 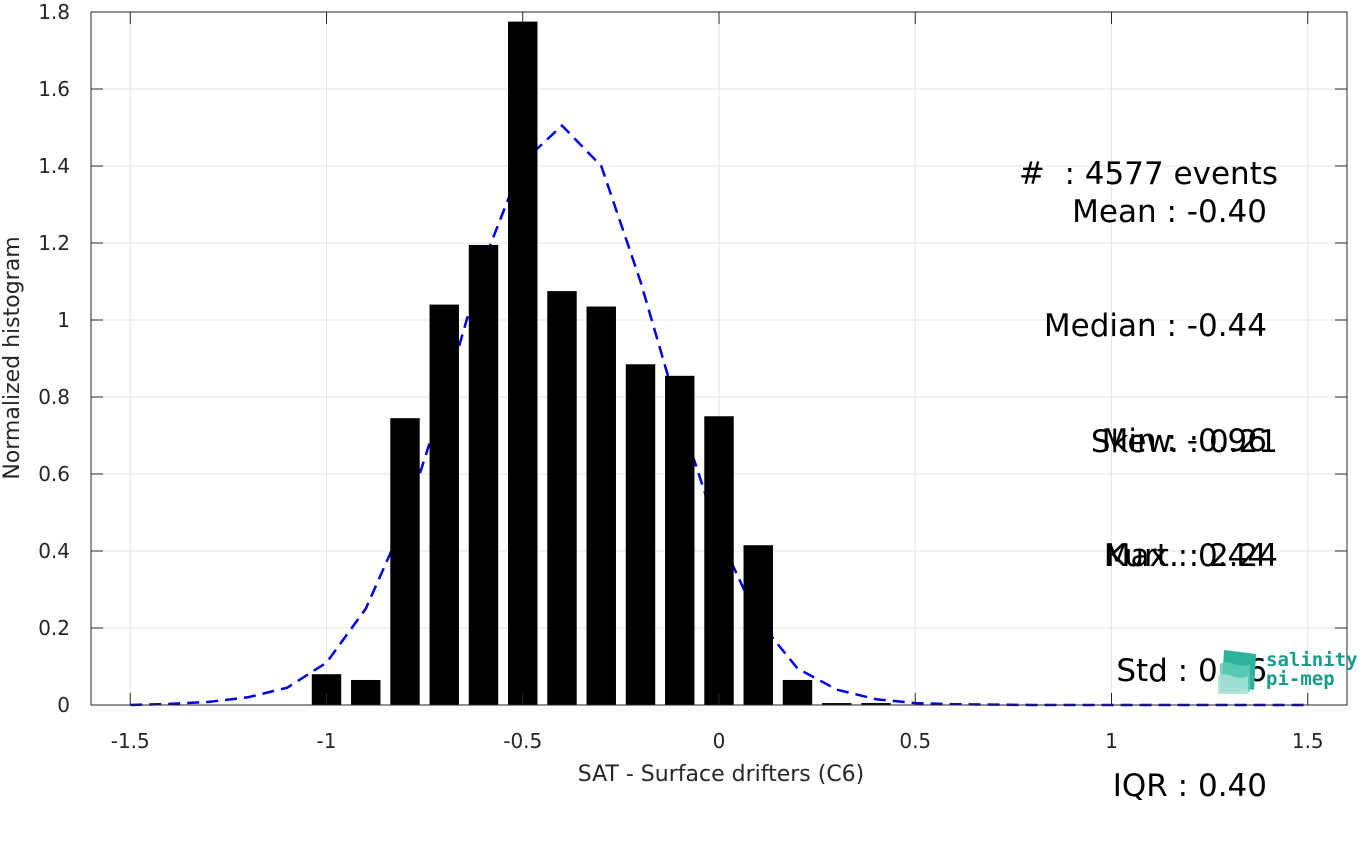 I want to click on y-tick-label: 1, so click(x=63, y=320).